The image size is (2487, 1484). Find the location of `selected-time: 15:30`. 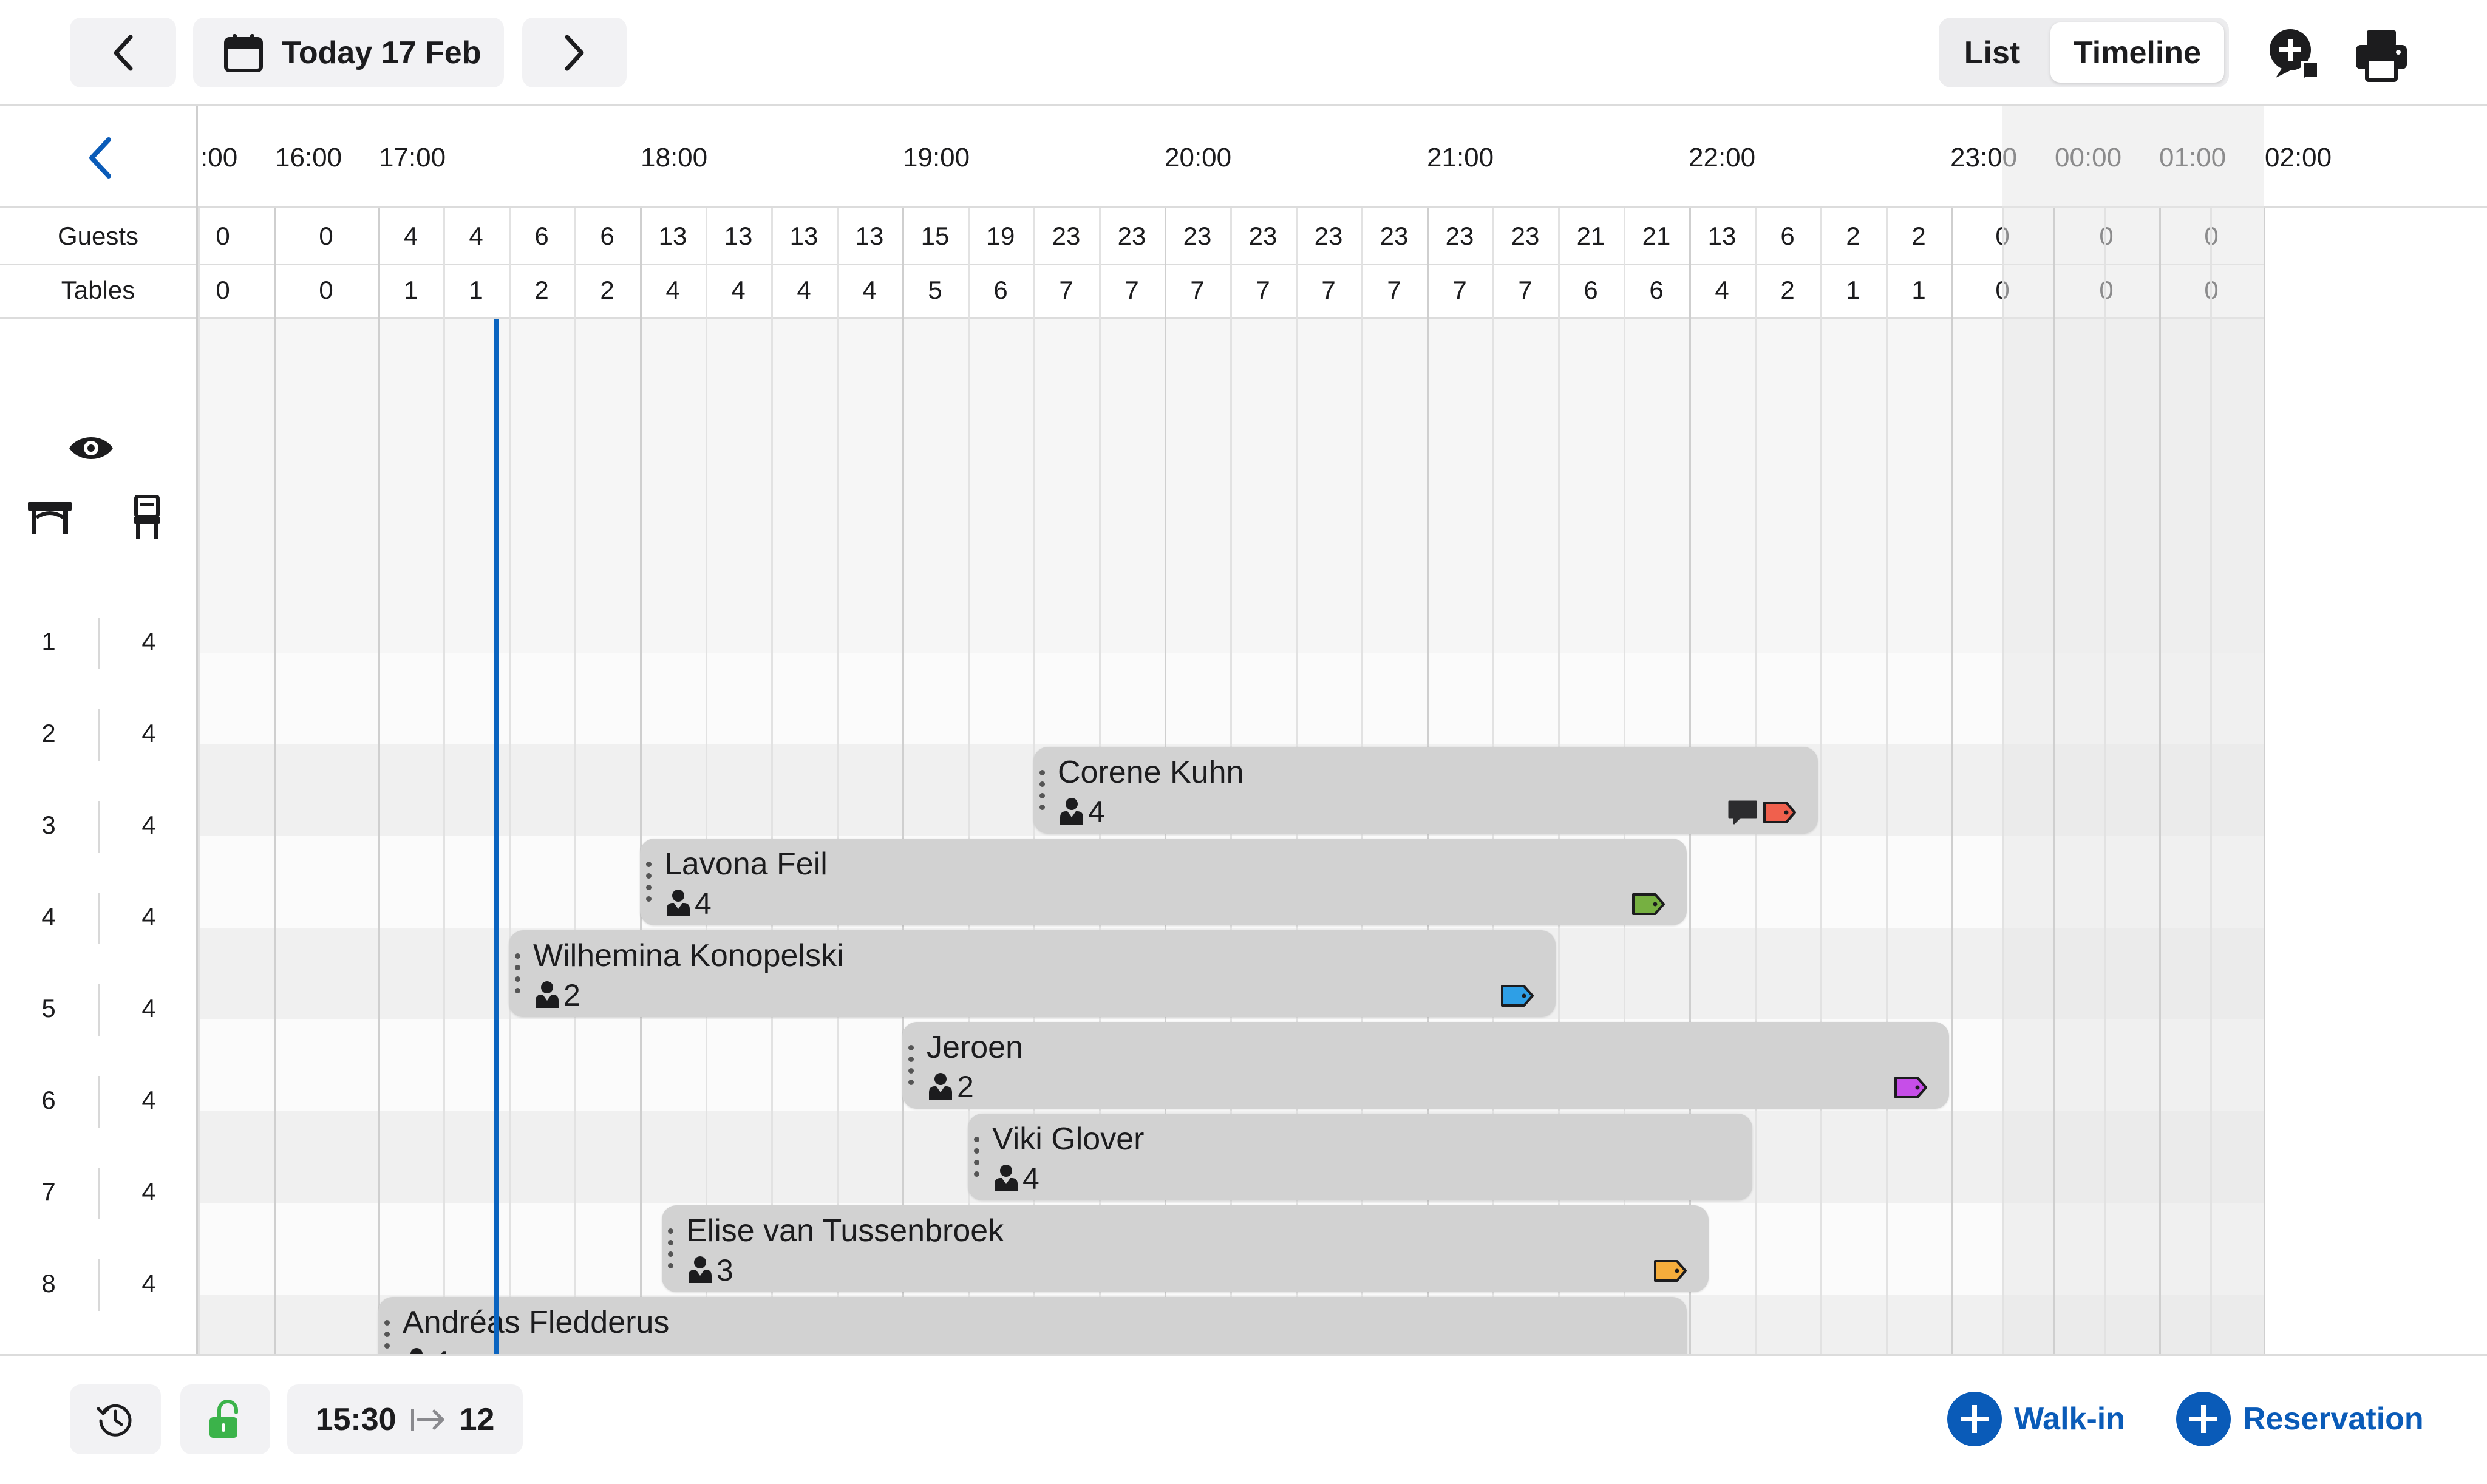

selected-time: 15:30 is located at coordinates (355, 1419).